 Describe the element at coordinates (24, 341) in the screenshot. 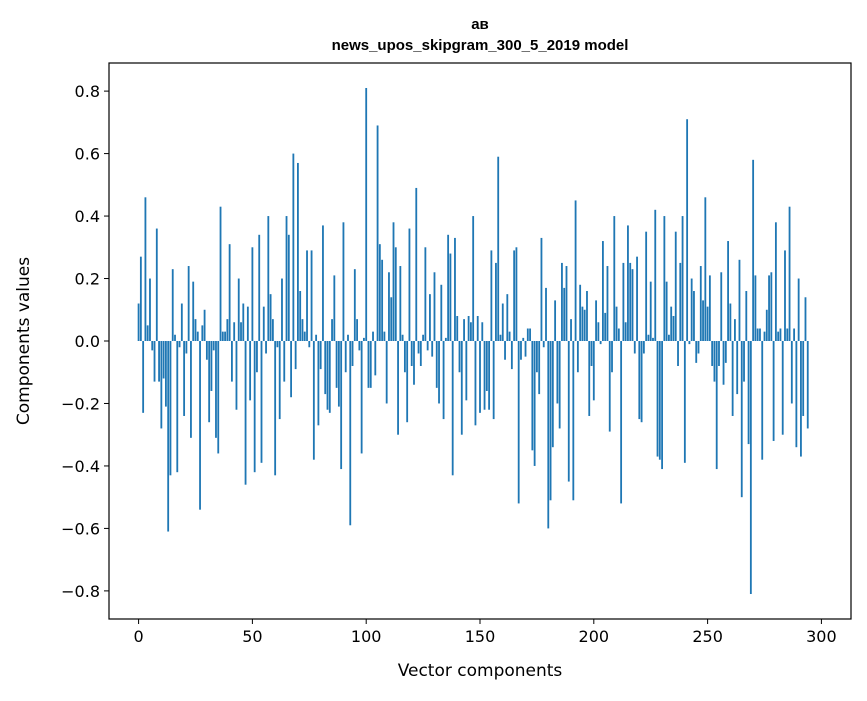

I see `y-axis-label: Components values` at that location.